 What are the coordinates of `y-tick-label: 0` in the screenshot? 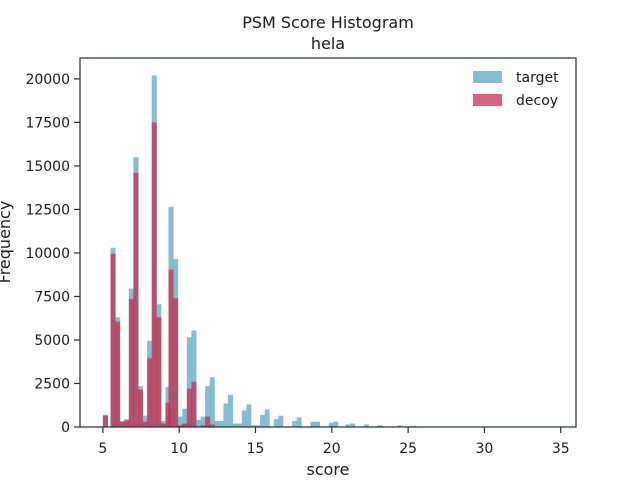 It's located at (65, 428).